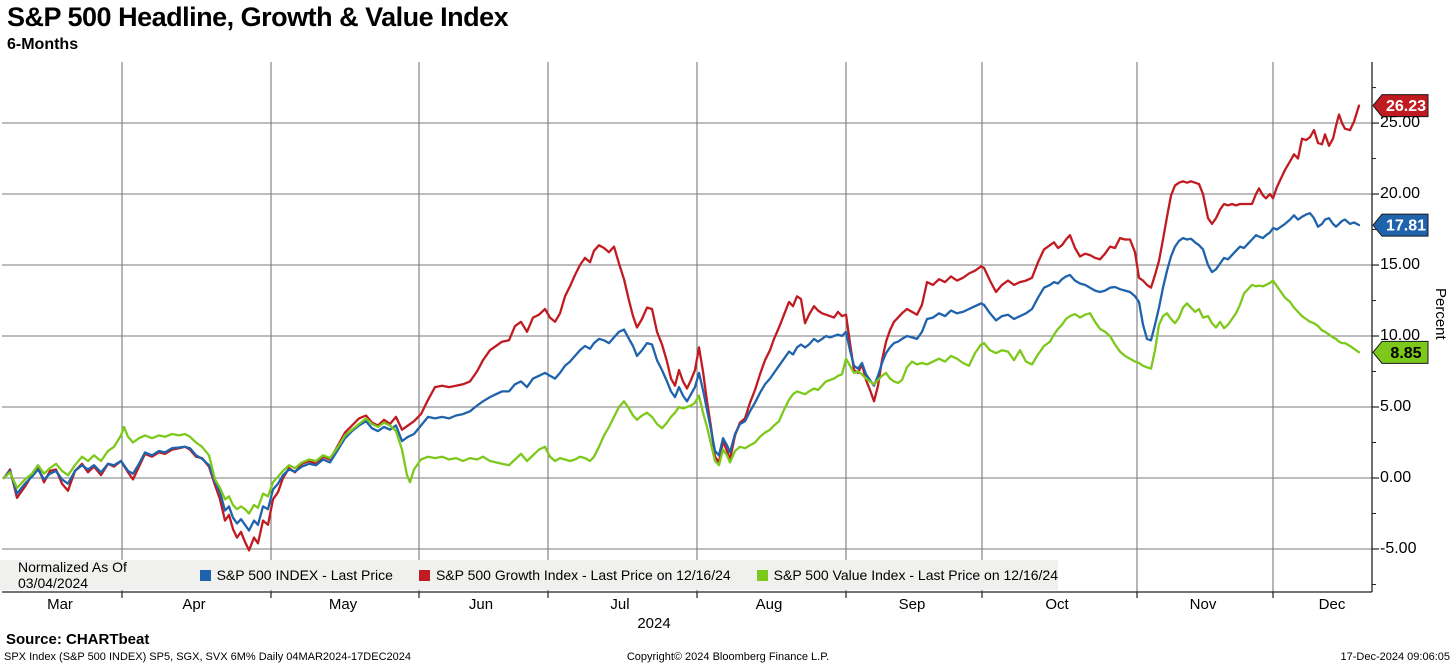 This screenshot has width=1456, height=666. I want to click on x-axis-month-label: Nov, so click(1203, 604).